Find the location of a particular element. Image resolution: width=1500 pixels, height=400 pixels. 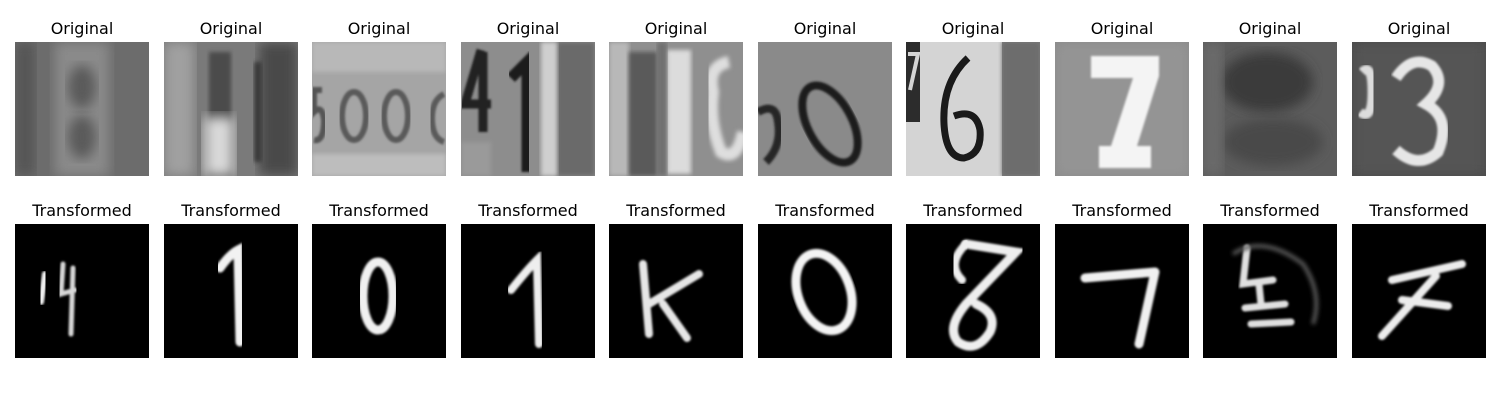

house-number-1-photo is located at coordinates (231, 109).